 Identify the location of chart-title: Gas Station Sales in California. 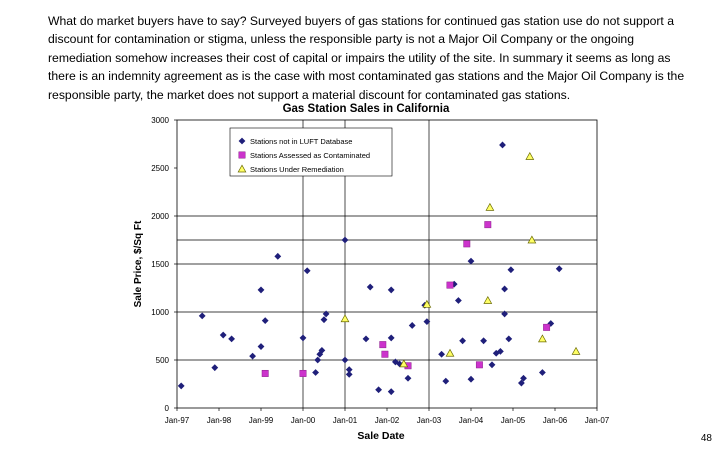
(366, 109).